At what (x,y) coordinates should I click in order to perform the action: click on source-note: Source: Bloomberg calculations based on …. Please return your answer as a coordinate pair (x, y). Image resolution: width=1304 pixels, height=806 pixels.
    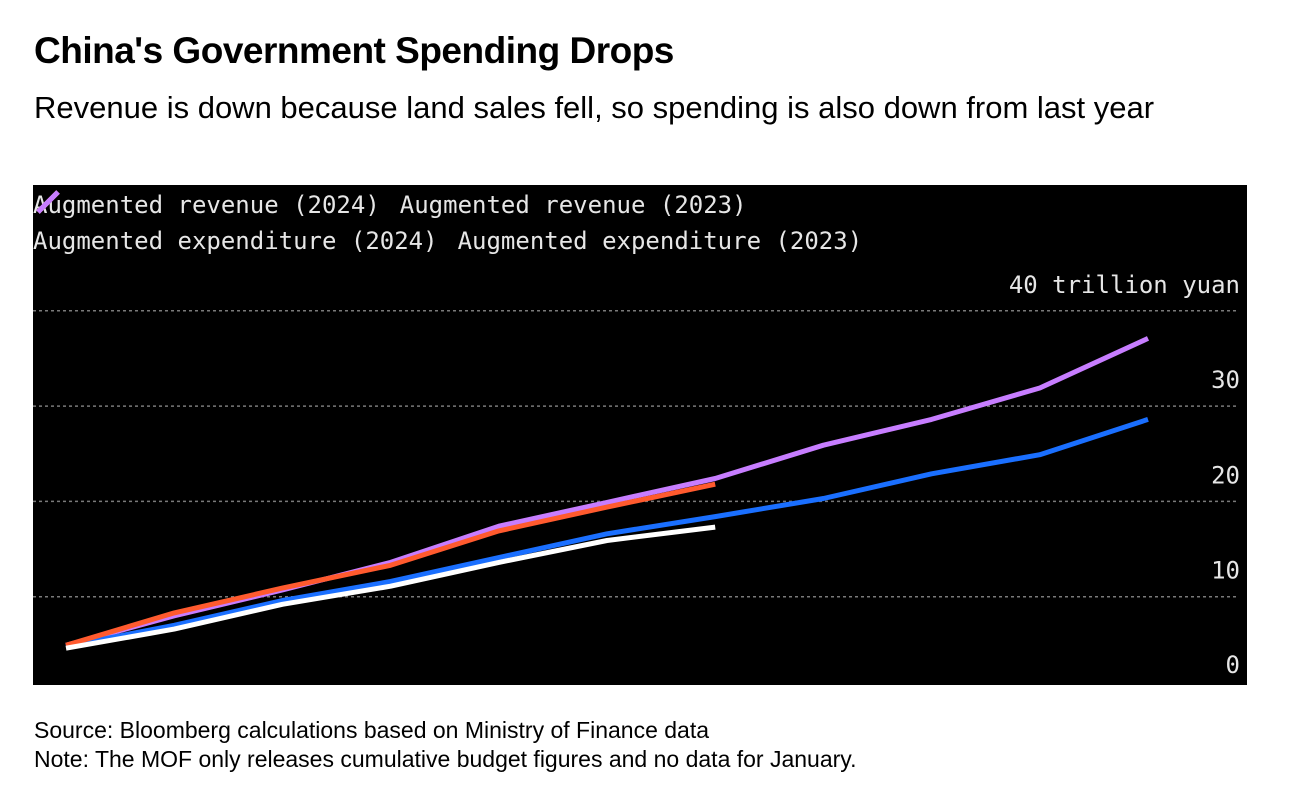
    Looking at the image, I should click on (372, 730).